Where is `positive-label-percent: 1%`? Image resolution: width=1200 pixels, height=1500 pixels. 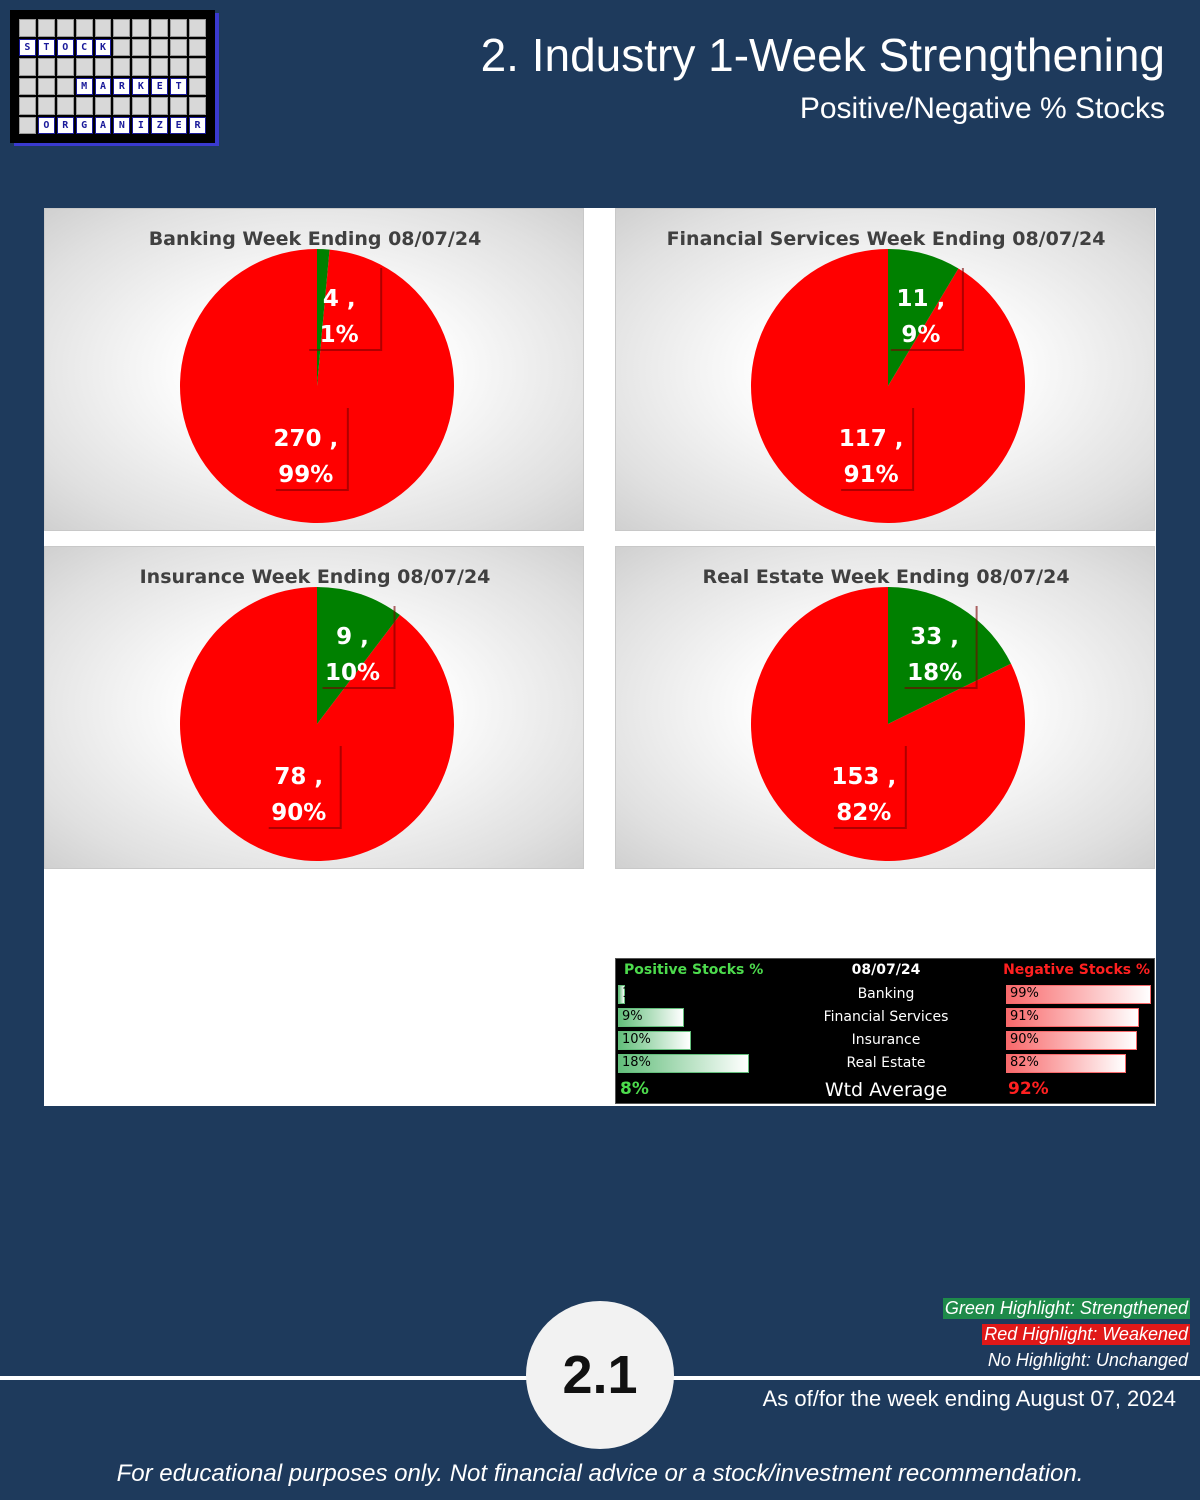 positive-label-percent: 1% is located at coordinates (339, 335).